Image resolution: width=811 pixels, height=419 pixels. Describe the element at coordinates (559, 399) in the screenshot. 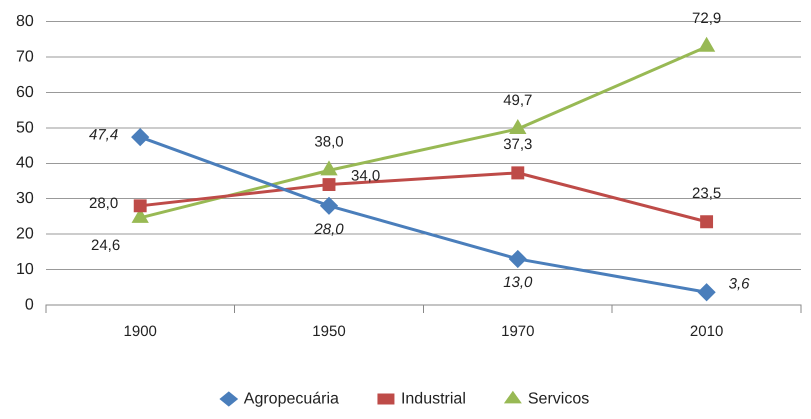

I see `legend-label: Servicos` at that location.